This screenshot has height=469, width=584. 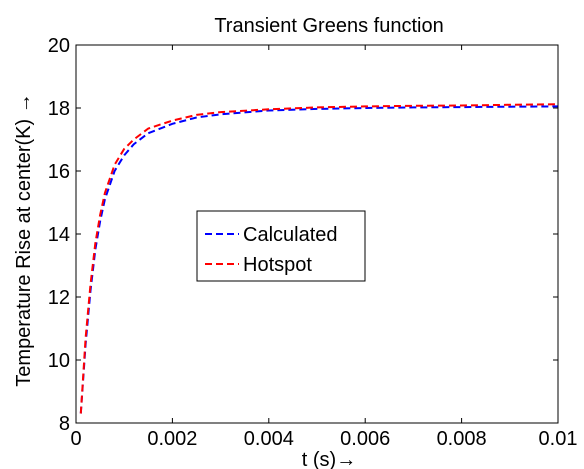 What do you see at coordinates (59, 361) in the screenshot?
I see `y-tick-label: 10` at bounding box center [59, 361].